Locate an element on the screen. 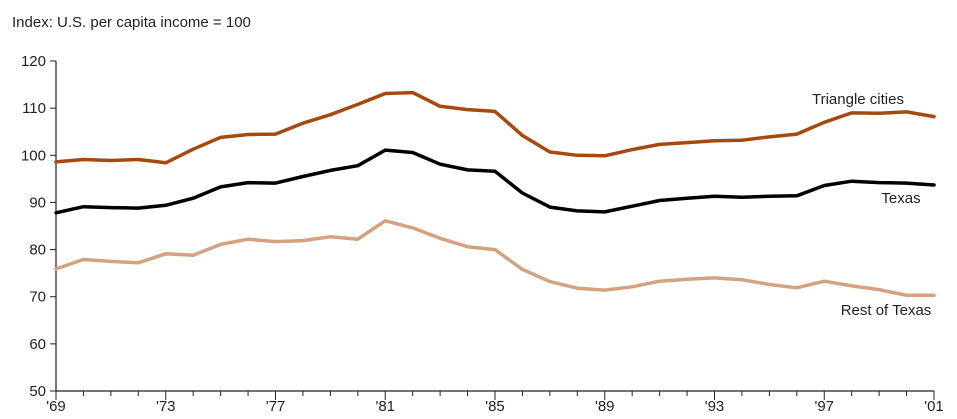 Image resolution: width=957 pixels, height=419 pixels. y-axis-ticks: 50 60 70 80 90 100 110 120 is located at coordinates (38, 226).